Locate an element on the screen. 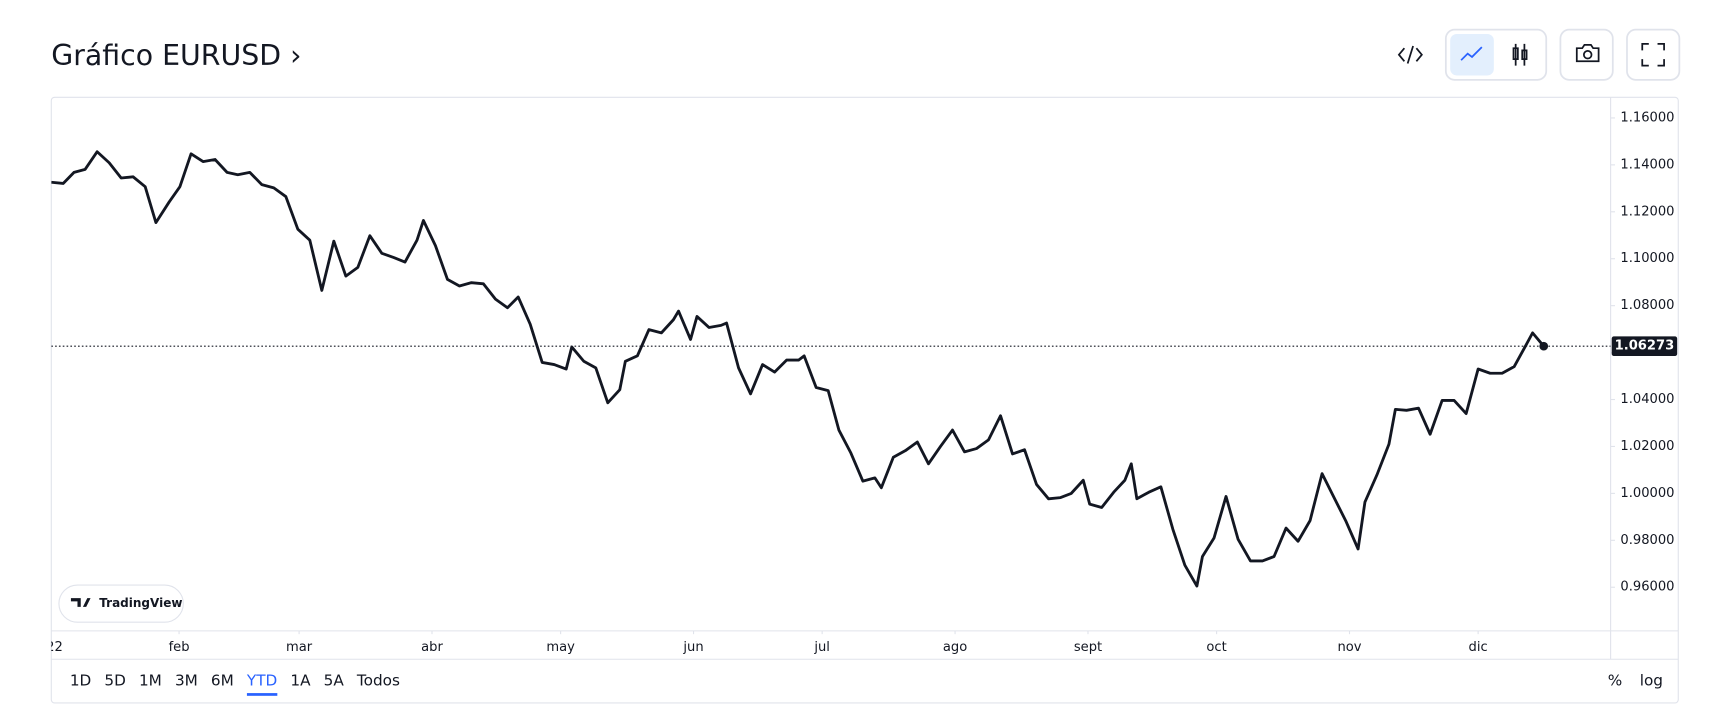 This screenshot has width=1711, height=726. line-icon is located at coordinates (1471, 53).